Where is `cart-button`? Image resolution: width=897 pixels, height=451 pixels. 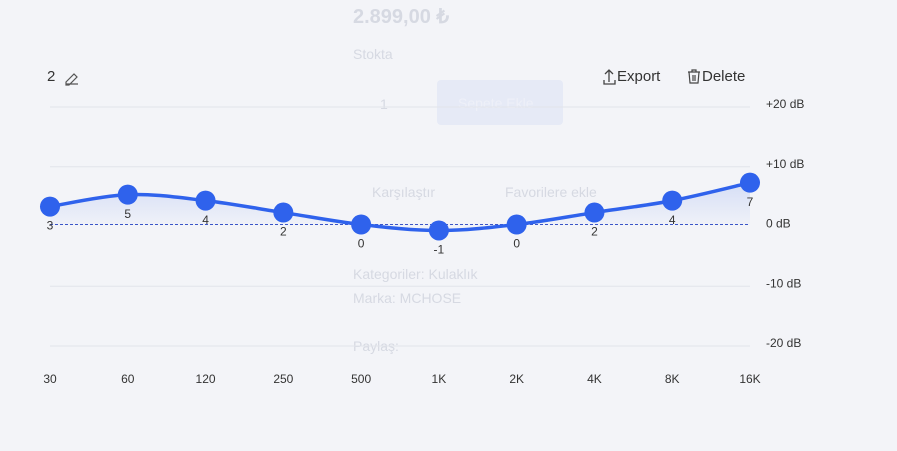 cart-button is located at coordinates (500, 102).